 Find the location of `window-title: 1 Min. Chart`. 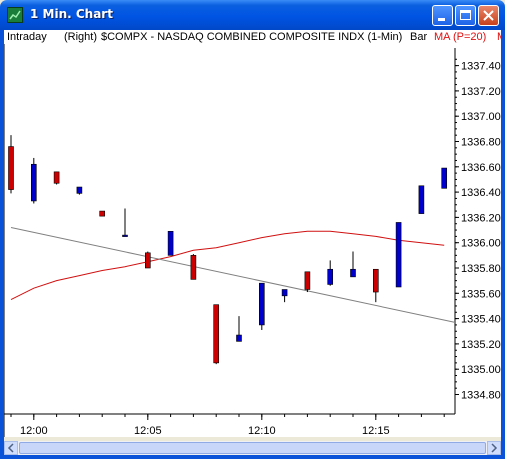

window-title: 1 Min. Chart is located at coordinates (71, 14).